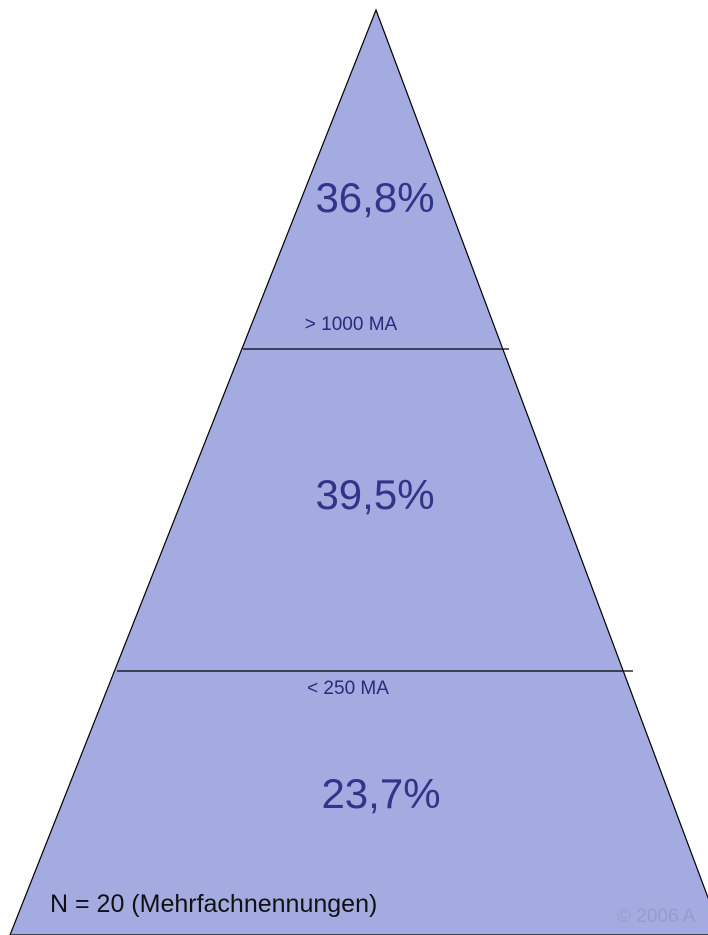 The height and width of the screenshot is (935, 708). I want to click on bottom-segment-percent: 23,7%, so click(380, 793).